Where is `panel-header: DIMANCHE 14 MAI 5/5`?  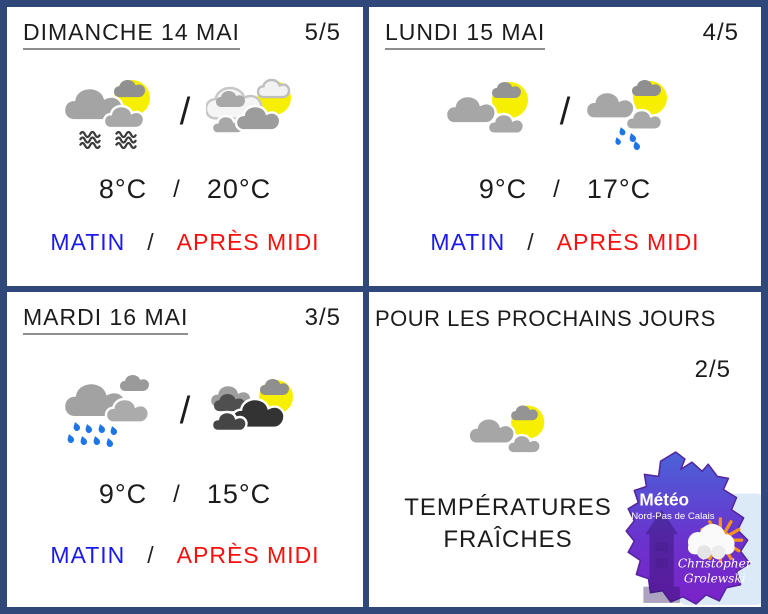
panel-header: DIMANCHE 14 MAI 5/5 is located at coordinates (185, 28).